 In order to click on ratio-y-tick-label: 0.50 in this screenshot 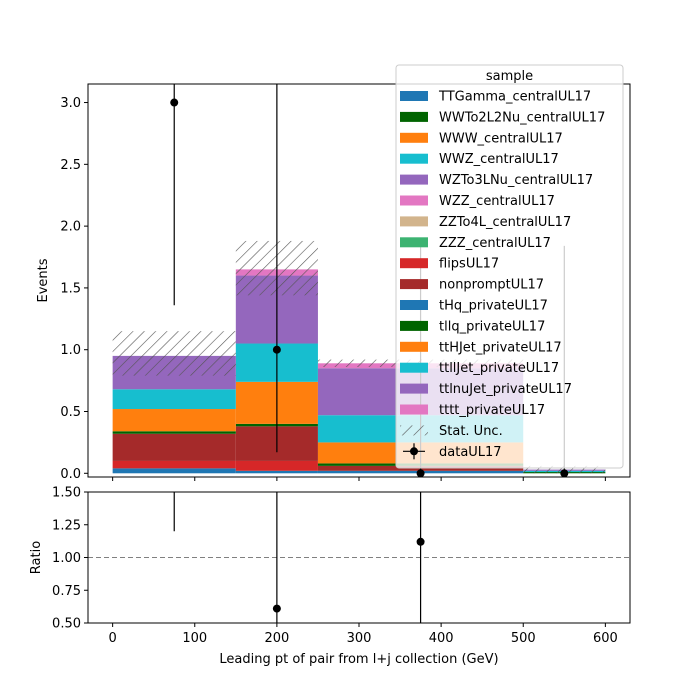, I will do `click(66, 624)`.